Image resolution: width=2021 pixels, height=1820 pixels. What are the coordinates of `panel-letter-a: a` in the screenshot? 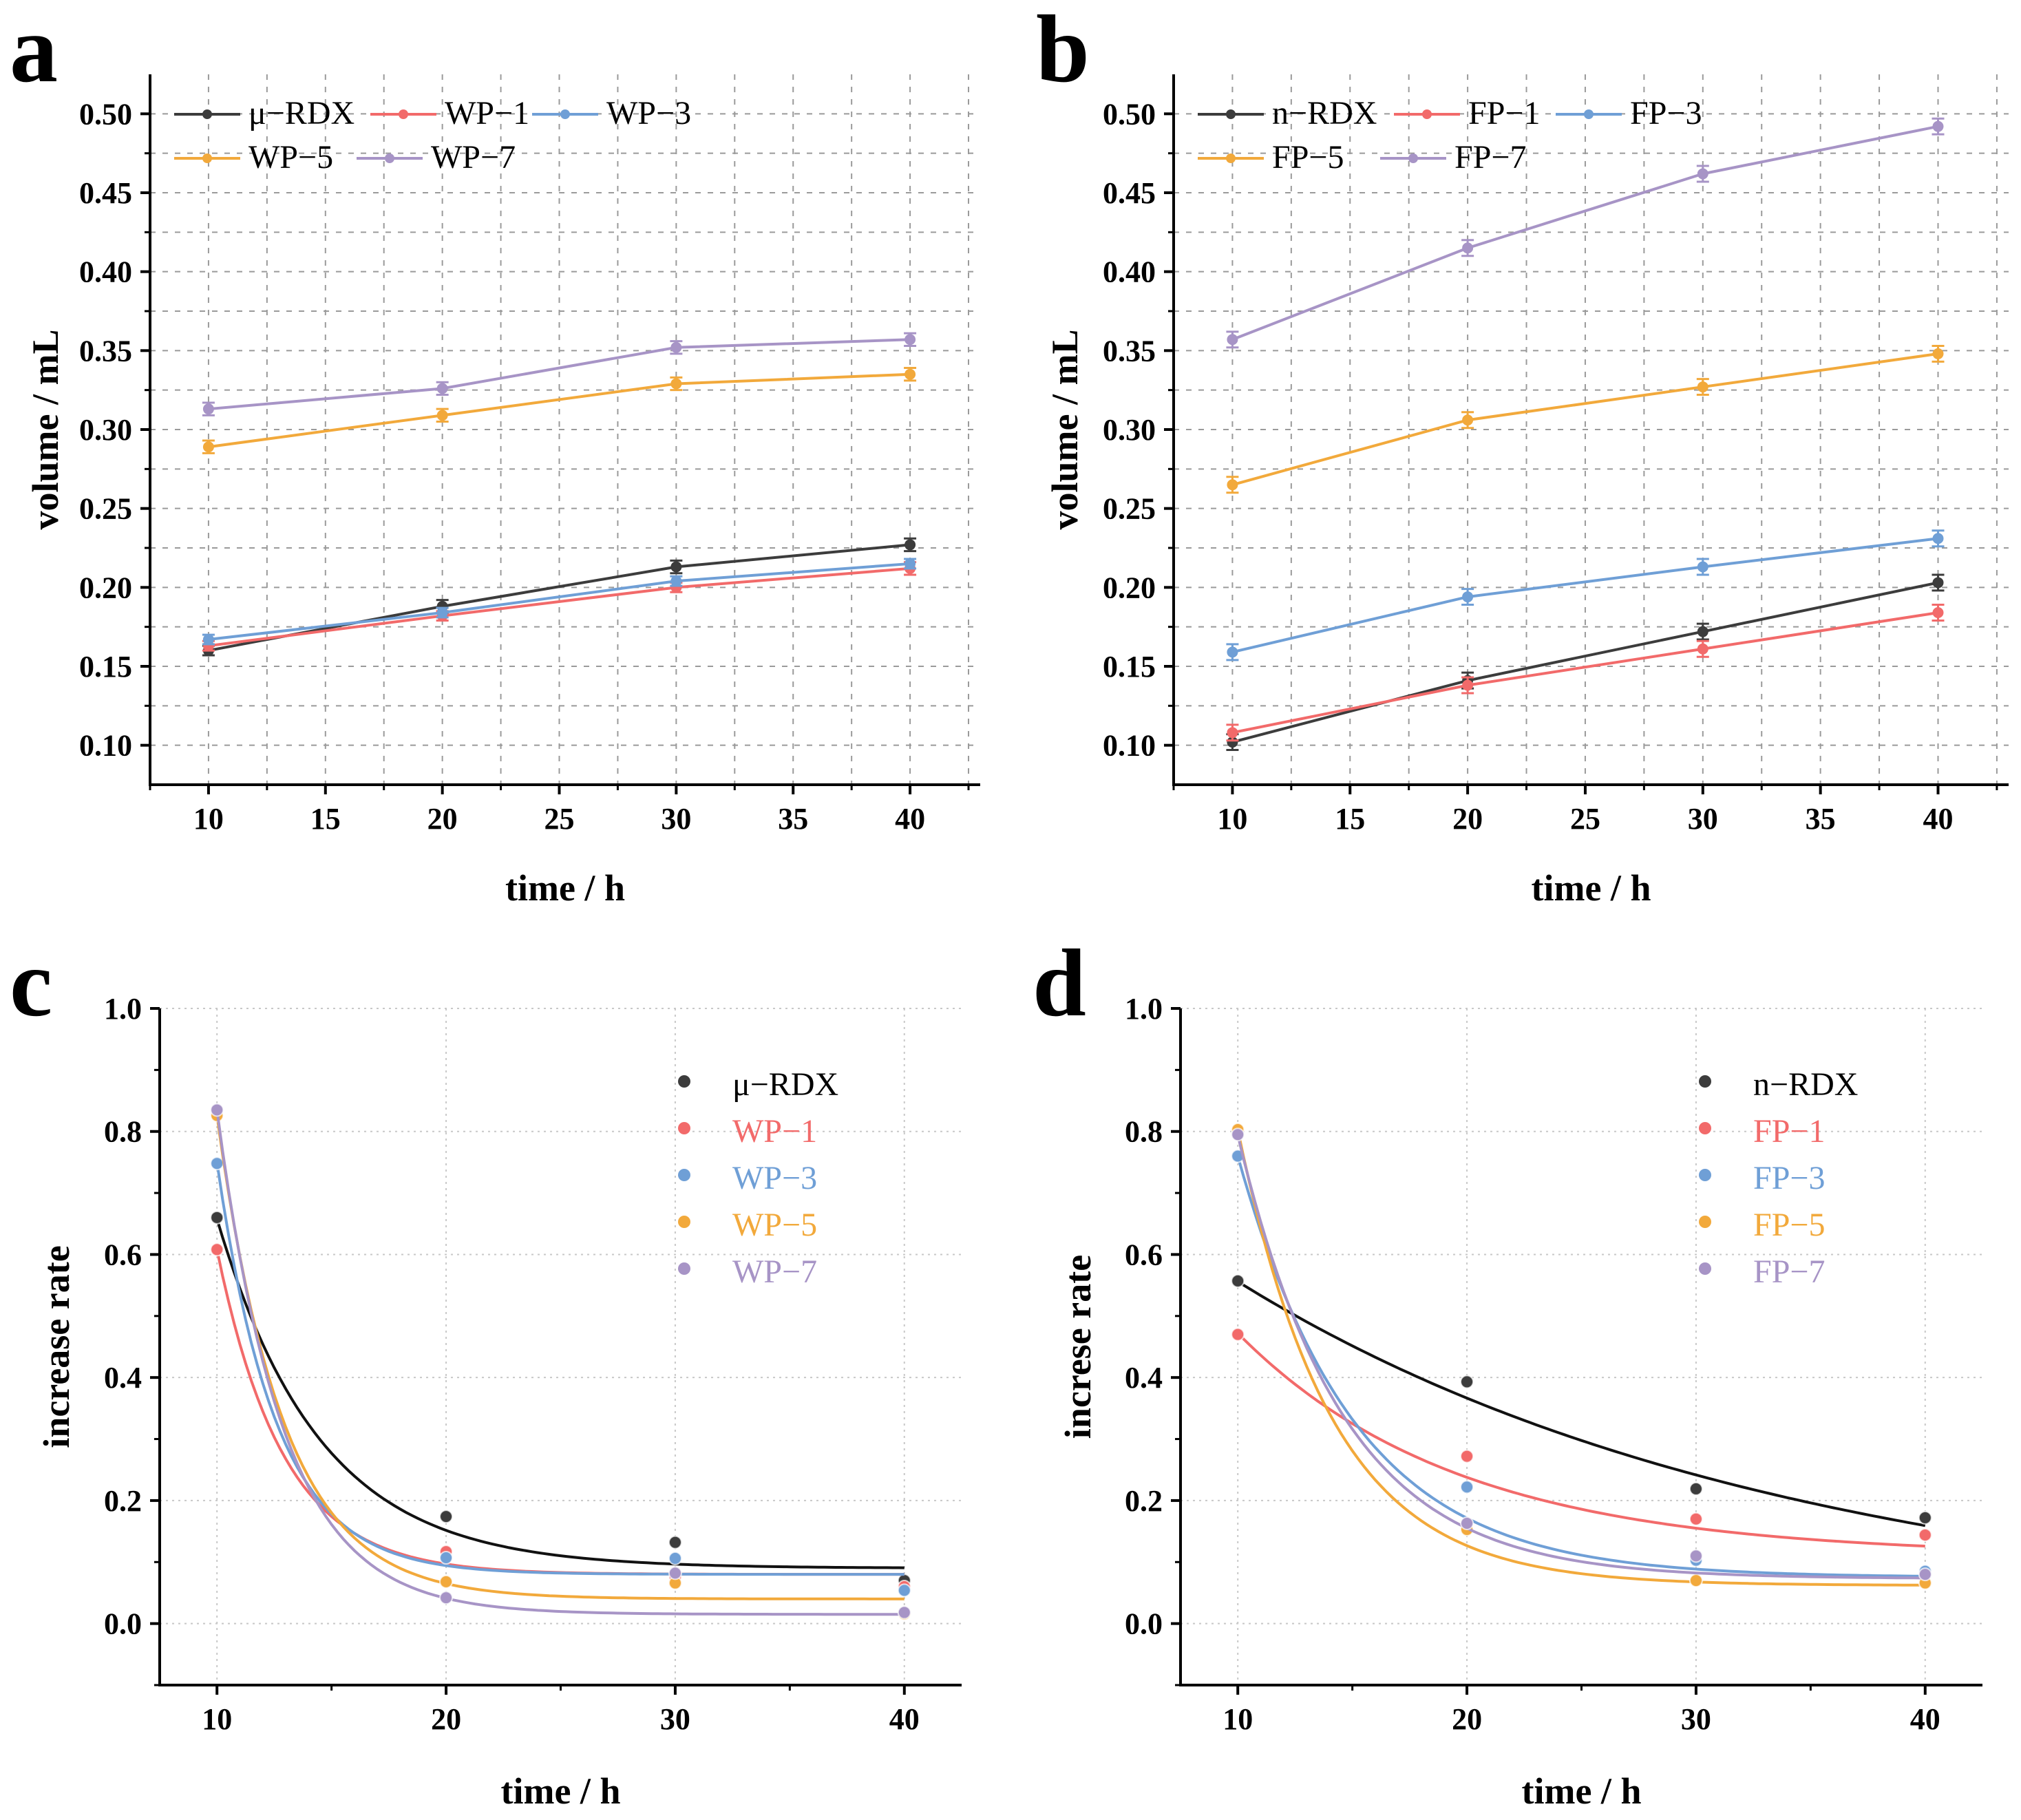 It's located at (34, 51).